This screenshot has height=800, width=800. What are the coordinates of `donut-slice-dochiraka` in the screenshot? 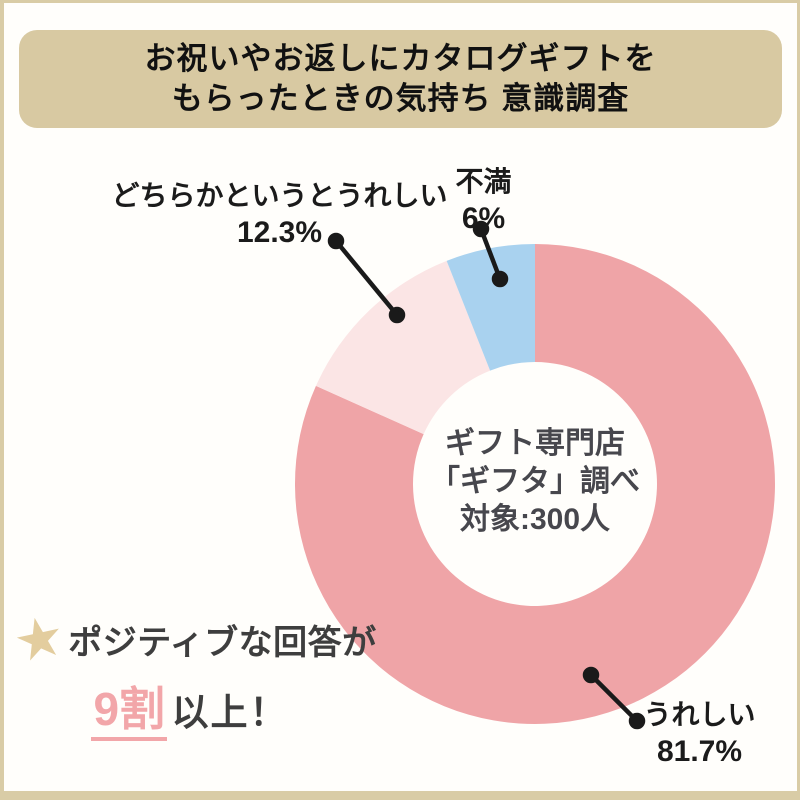 It's located at (403, 347).